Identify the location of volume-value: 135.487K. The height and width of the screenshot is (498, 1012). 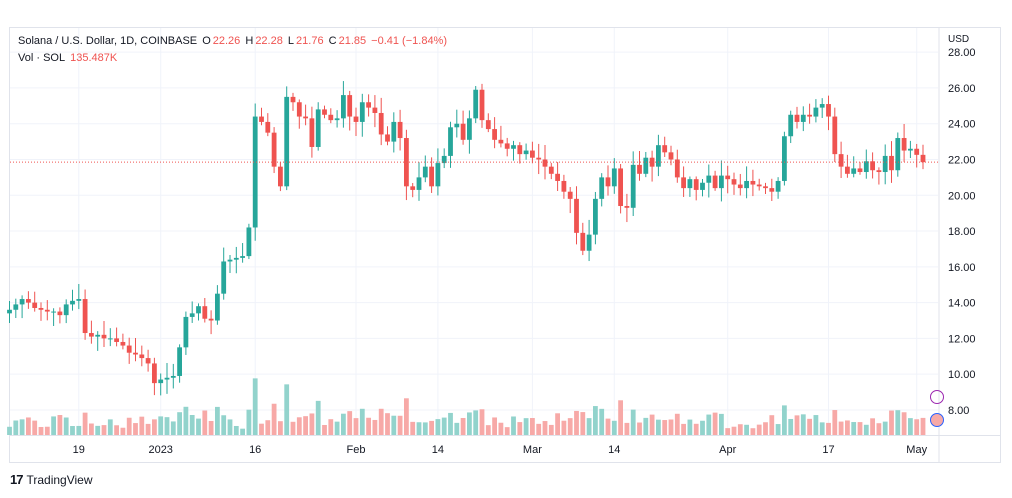
(94, 58).